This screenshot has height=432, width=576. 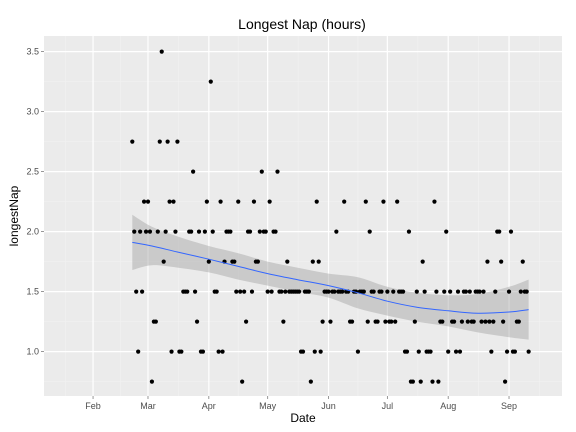 I want to click on y-tick-label: 2.0, so click(x=32, y=232).